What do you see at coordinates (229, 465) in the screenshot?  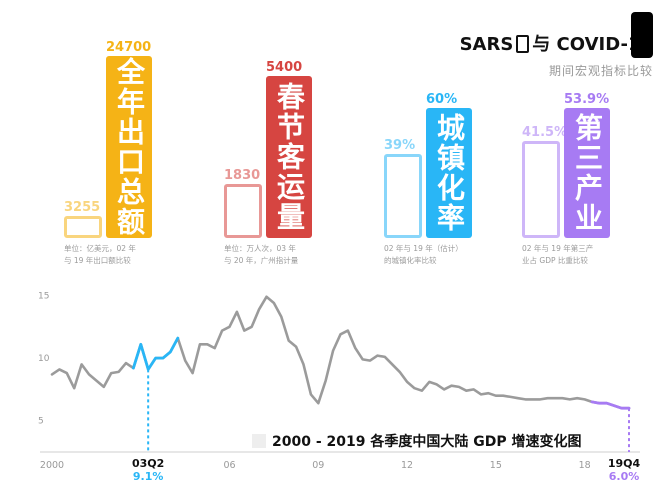 I see `x-tick-label: 06` at bounding box center [229, 465].